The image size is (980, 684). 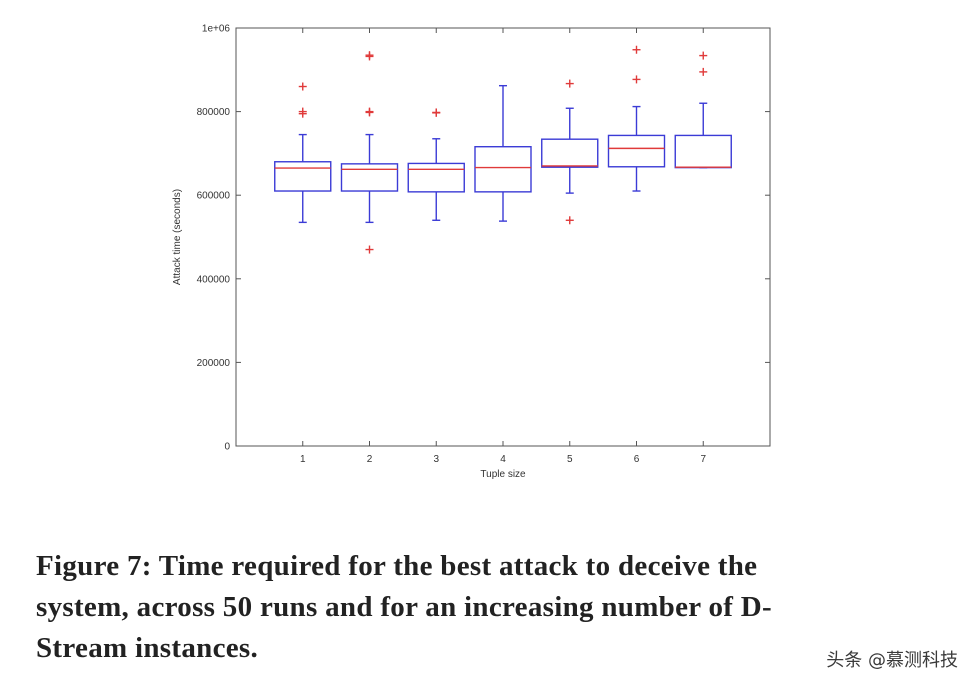 I want to click on watermark: 头条 @慕测科技, so click(x=892, y=660).